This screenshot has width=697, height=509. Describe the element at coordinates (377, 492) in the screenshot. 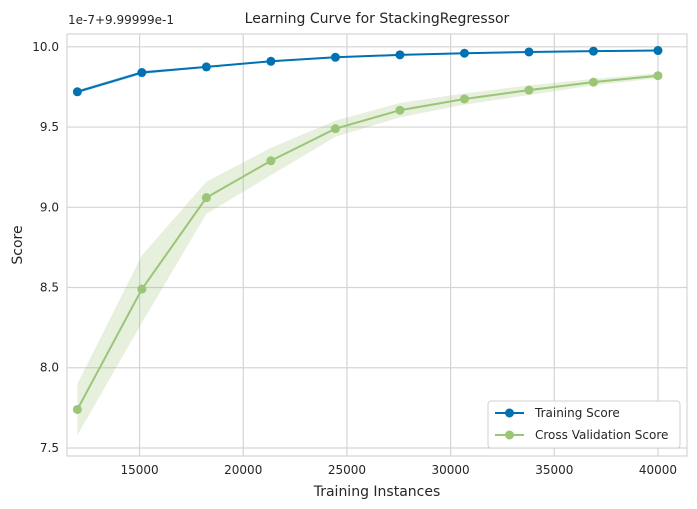

I see `x-axis-title: Training Instances` at that location.